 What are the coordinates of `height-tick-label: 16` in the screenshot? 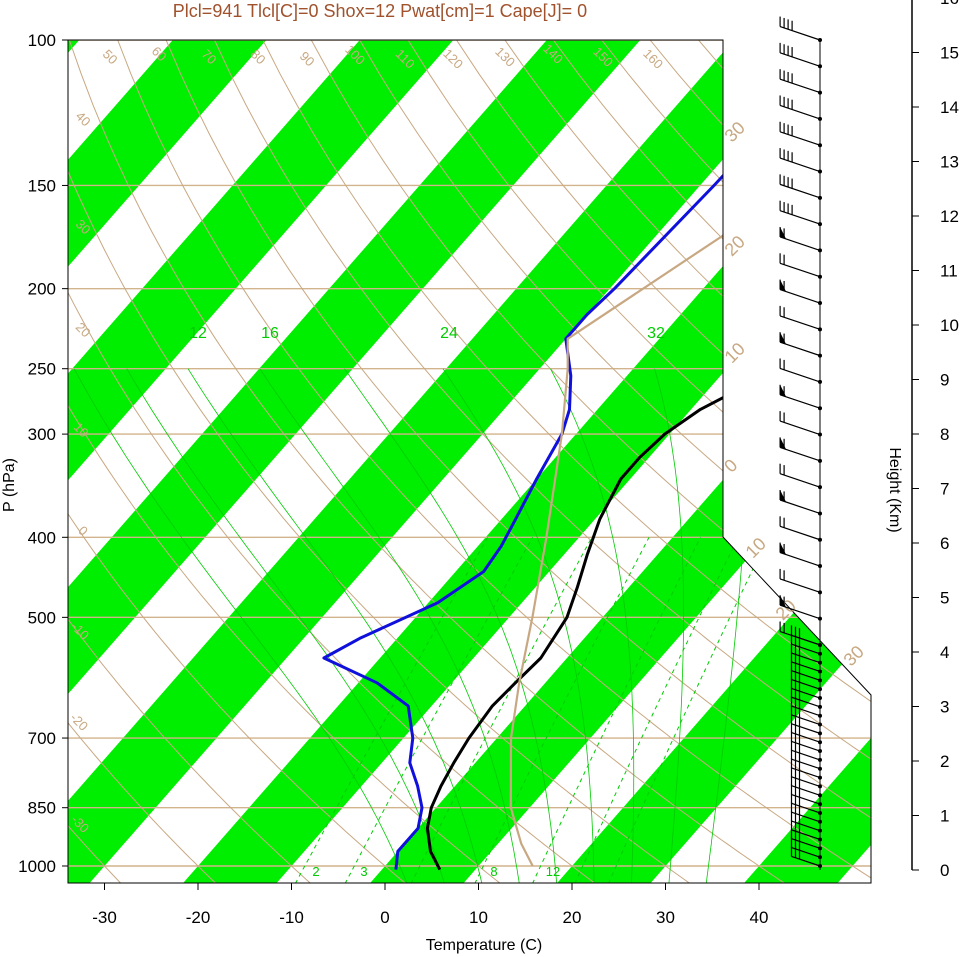 It's located at (949, 4).